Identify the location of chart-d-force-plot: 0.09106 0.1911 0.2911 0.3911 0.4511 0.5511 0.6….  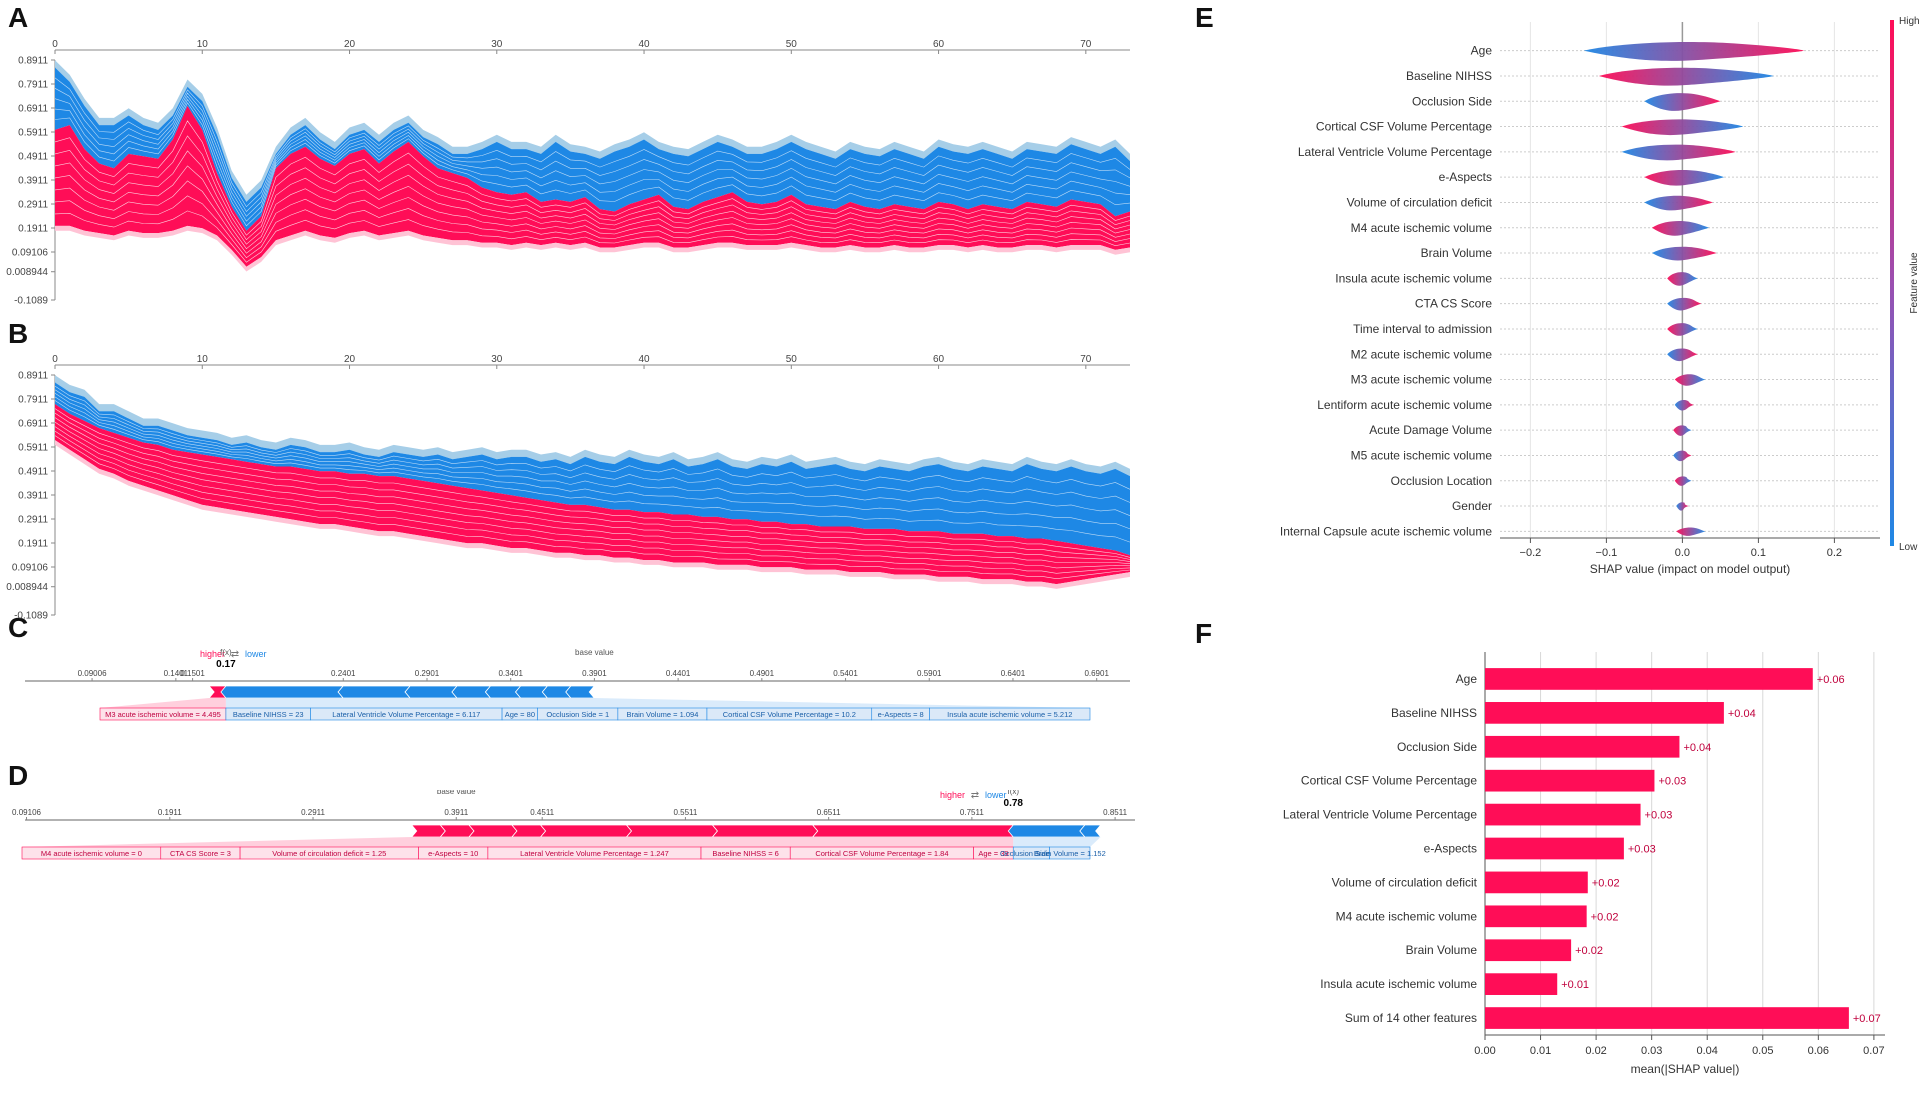
(573, 825).